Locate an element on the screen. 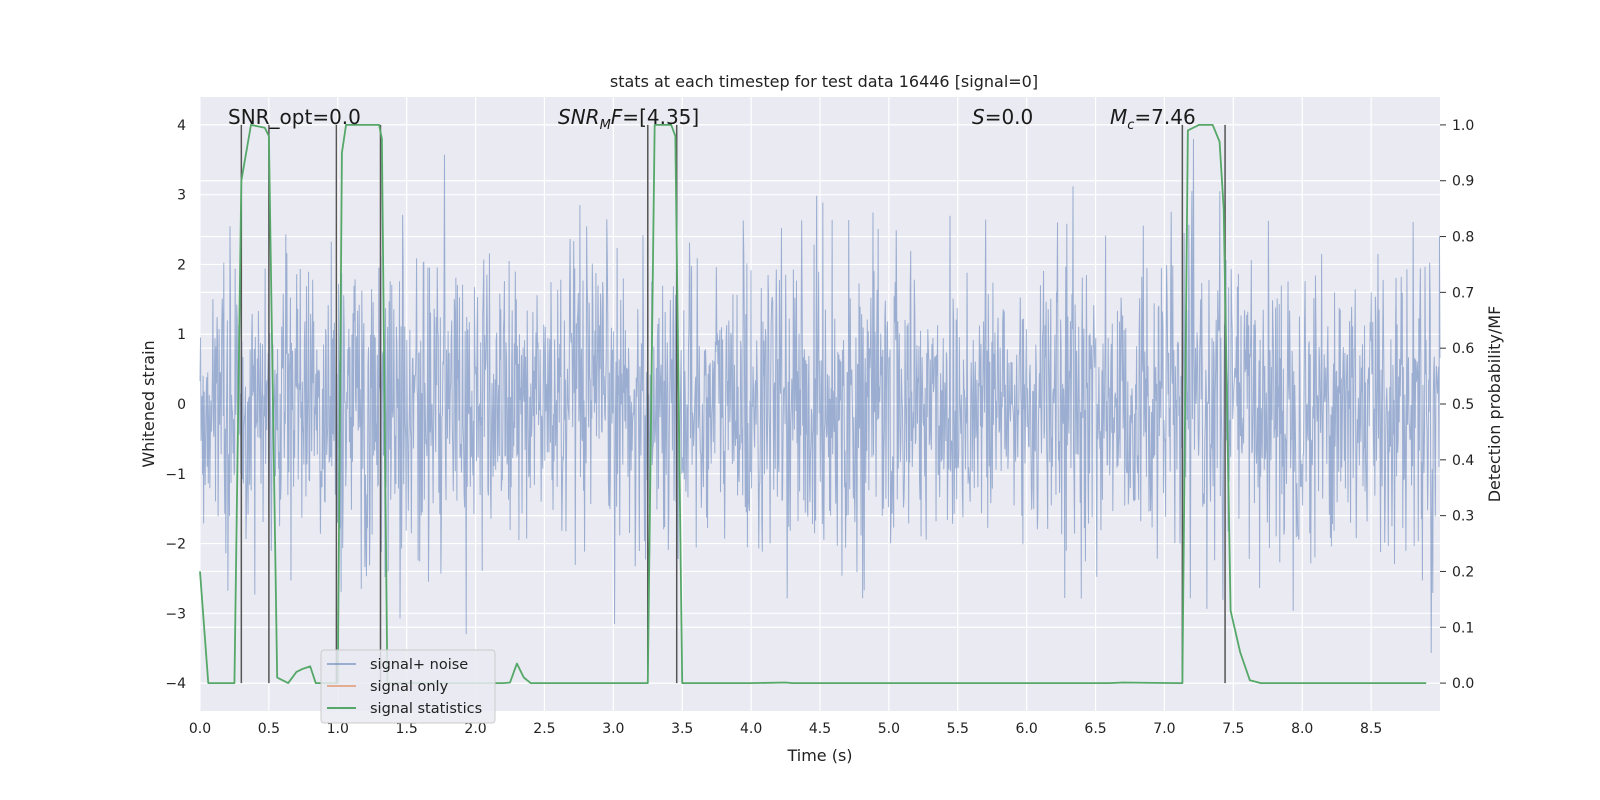 This screenshot has width=1600, height=800. y-right-tick-label-10: 0.0 is located at coordinates (1463, 684).